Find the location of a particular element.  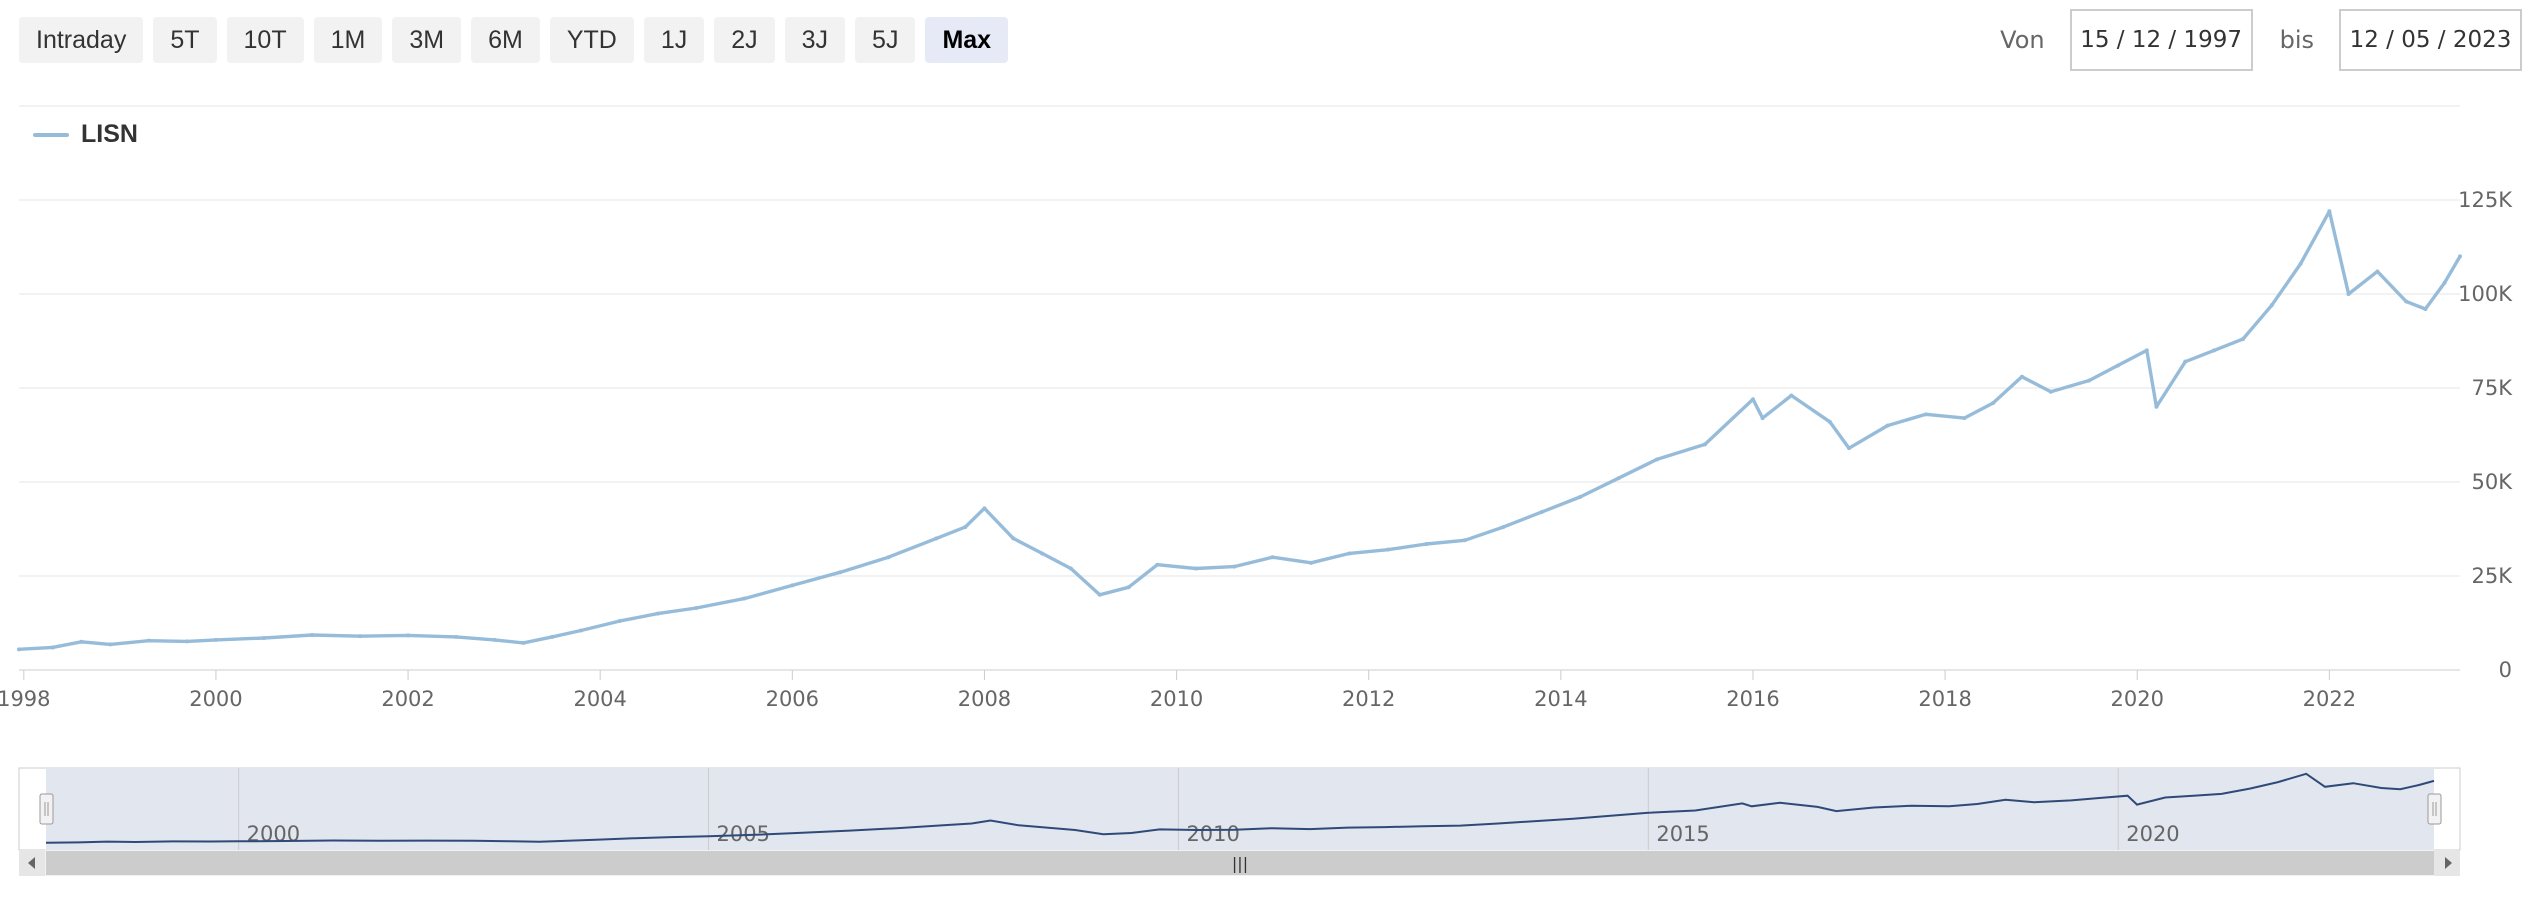

to-date-input: 12 / 05 / 2023 is located at coordinates (2430, 40).